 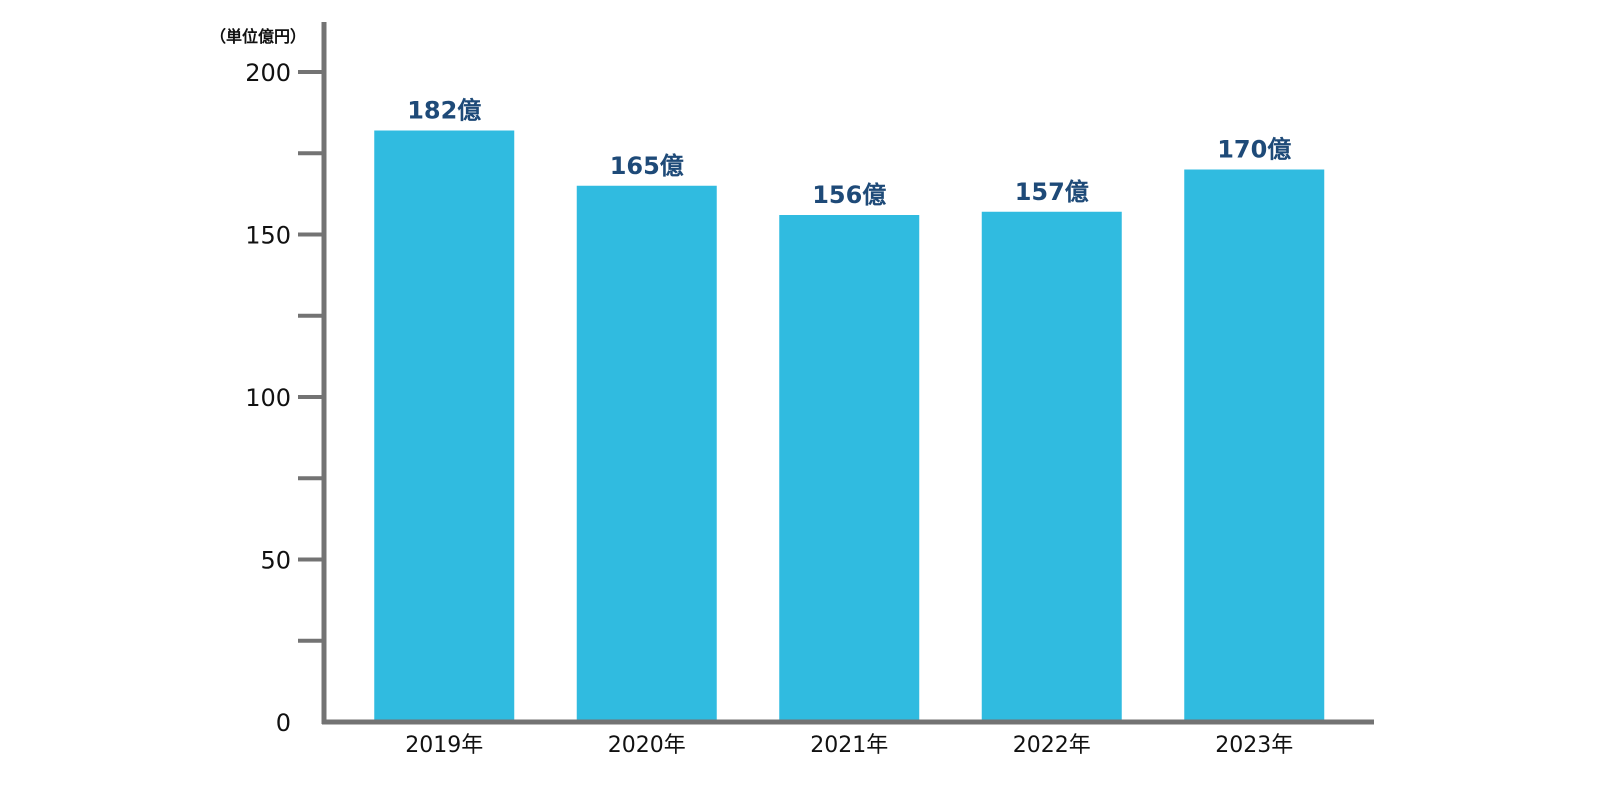 What do you see at coordinates (1052, 745) in the screenshot?
I see `x-category-label: 2022年` at bounding box center [1052, 745].